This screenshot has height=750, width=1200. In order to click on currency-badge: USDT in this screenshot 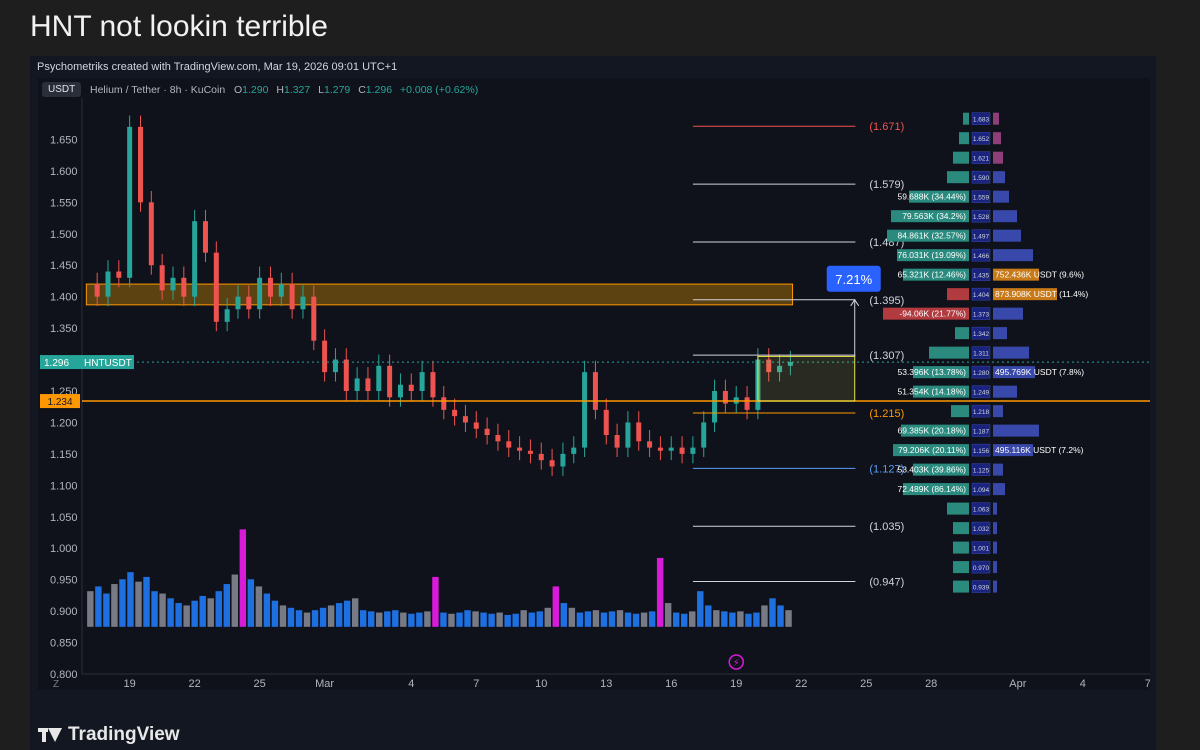, I will do `click(62, 89)`.